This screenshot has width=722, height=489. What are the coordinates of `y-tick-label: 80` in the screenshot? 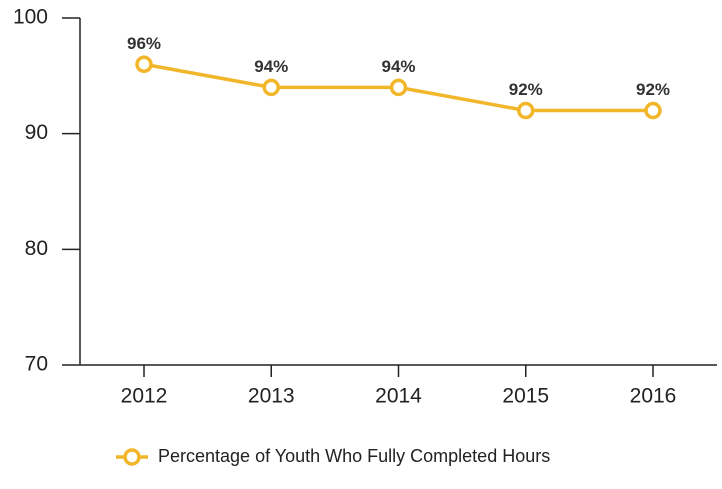 It's located at (36, 248).